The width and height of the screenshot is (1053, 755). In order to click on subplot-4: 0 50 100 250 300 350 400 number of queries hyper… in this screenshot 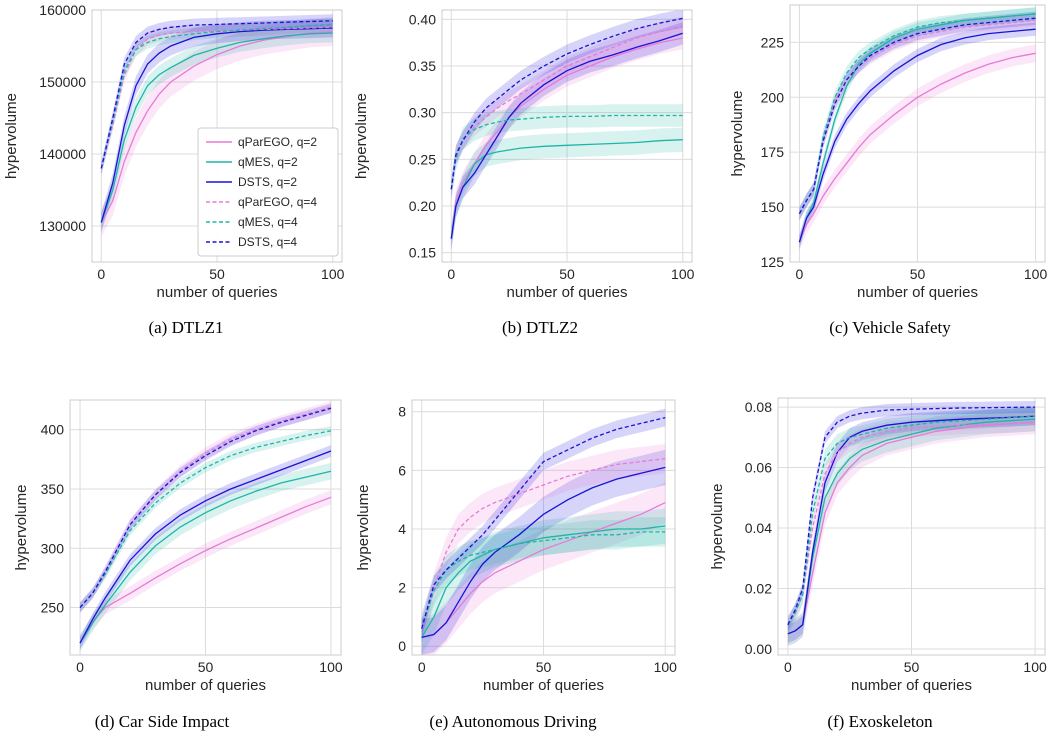, I will do `click(178, 565)`.